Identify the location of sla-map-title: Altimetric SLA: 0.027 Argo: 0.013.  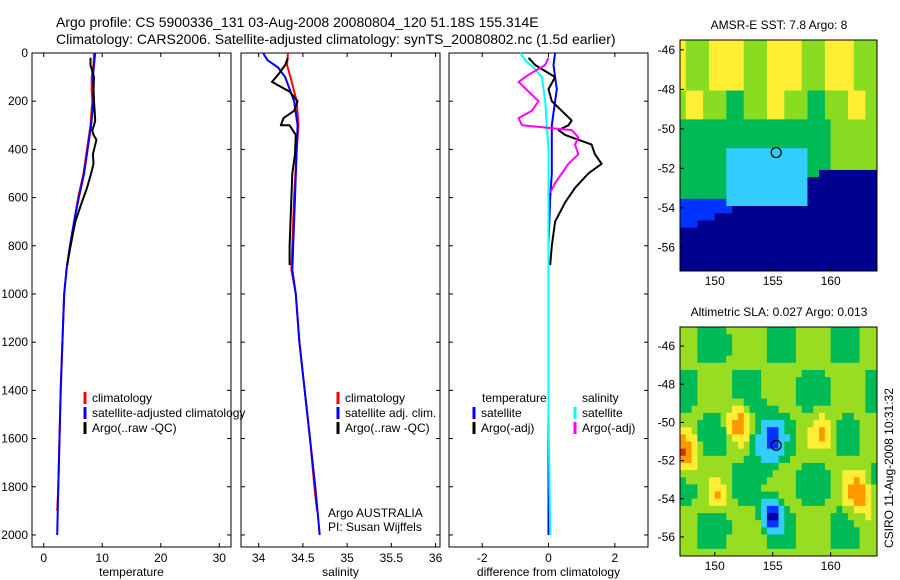
(779, 312).